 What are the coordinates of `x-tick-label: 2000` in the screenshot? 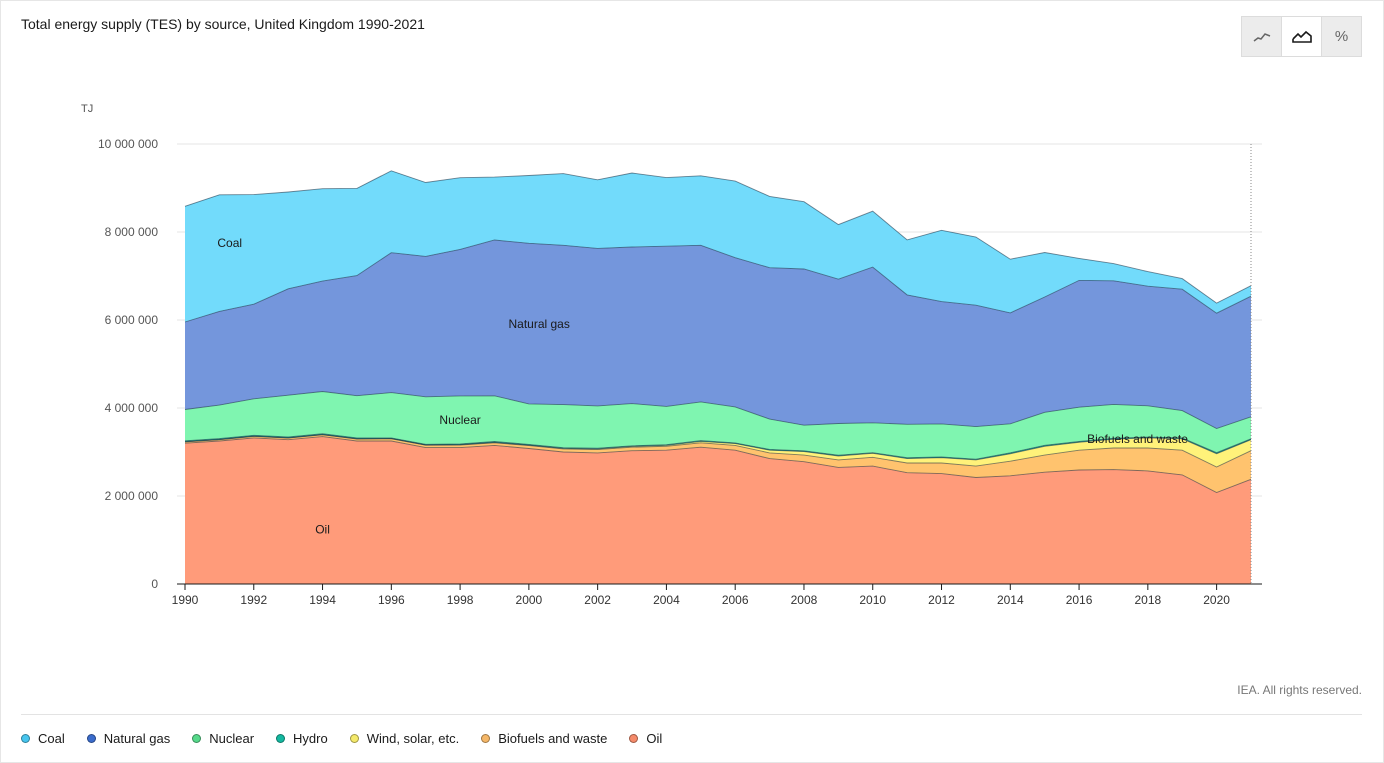 It's located at (529, 600).